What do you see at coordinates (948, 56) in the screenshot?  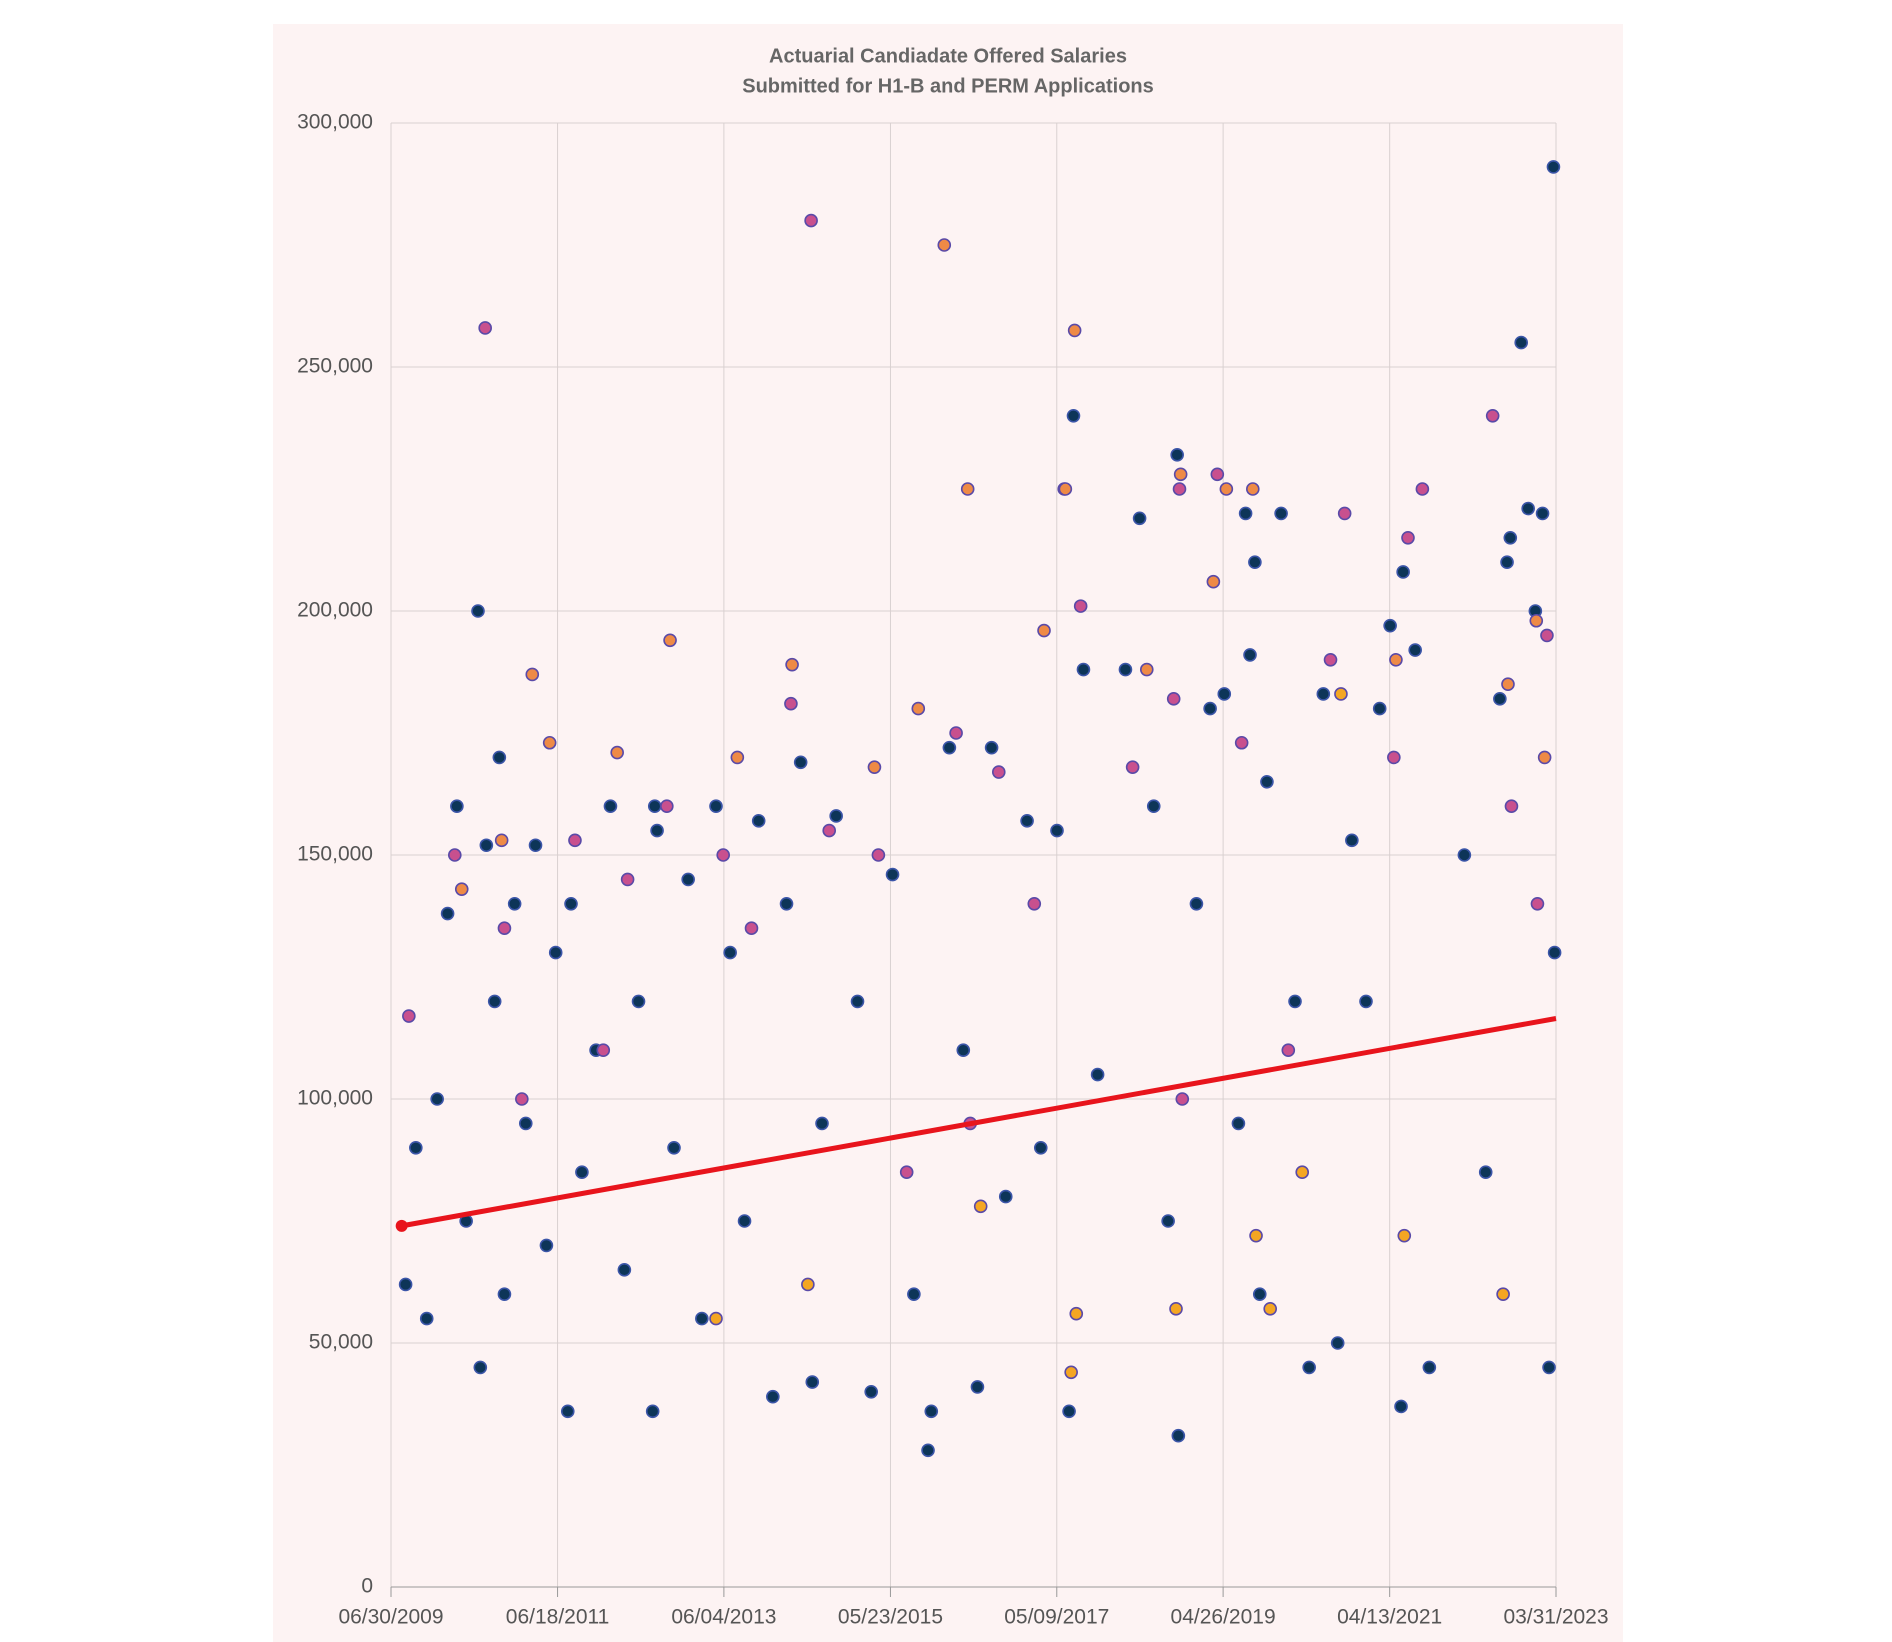 I see `chart-title: Actuarial Candiadate Offered Salaries` at bounding box center [948, 56].